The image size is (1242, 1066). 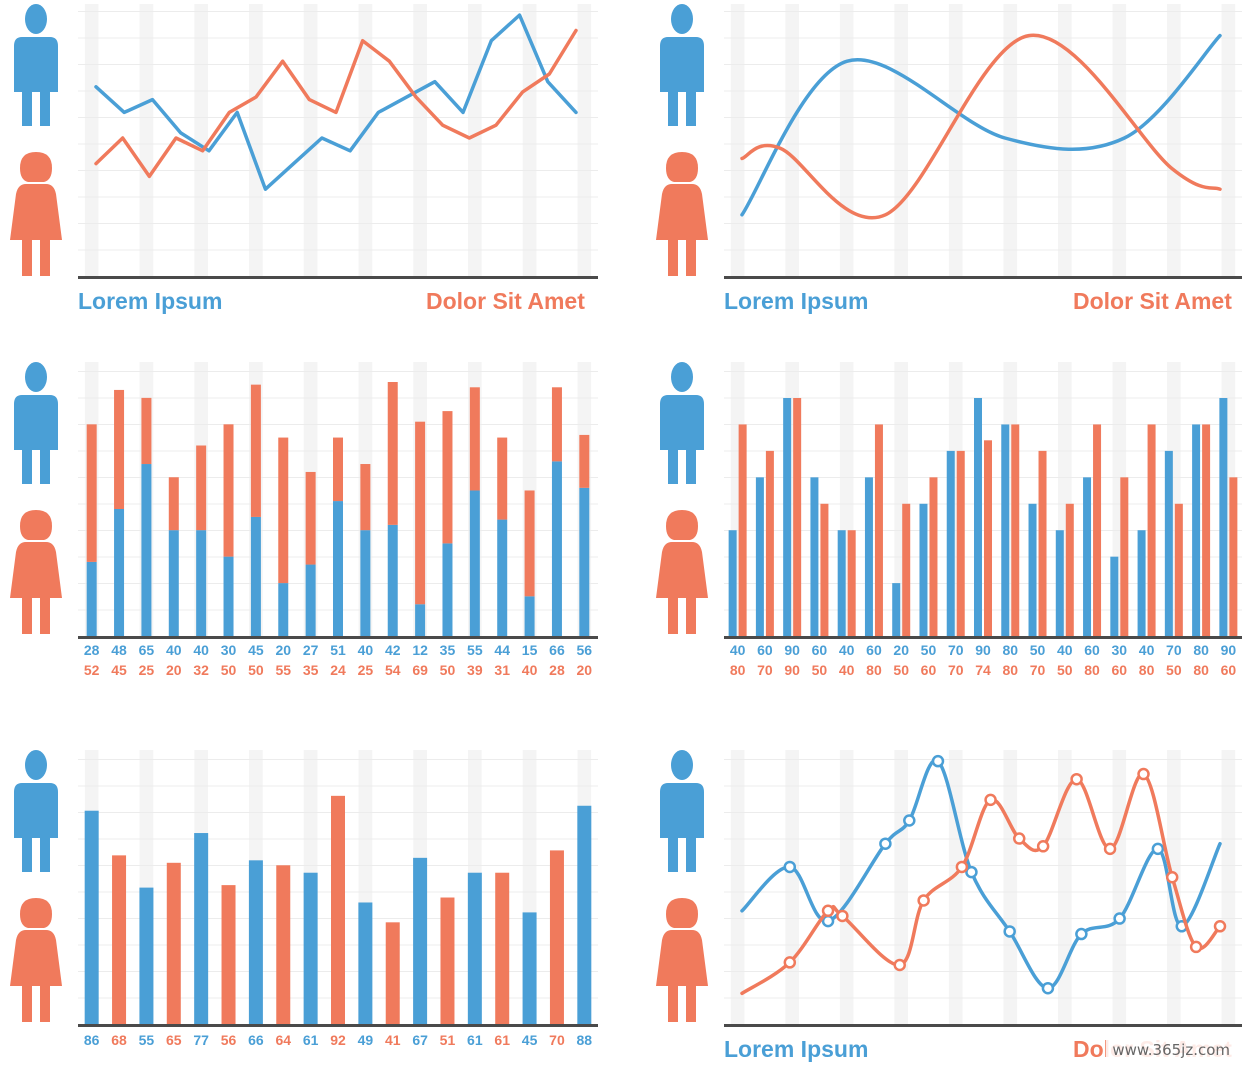 I want to click on chart-line-zigzag, so click(x=338, y=141).